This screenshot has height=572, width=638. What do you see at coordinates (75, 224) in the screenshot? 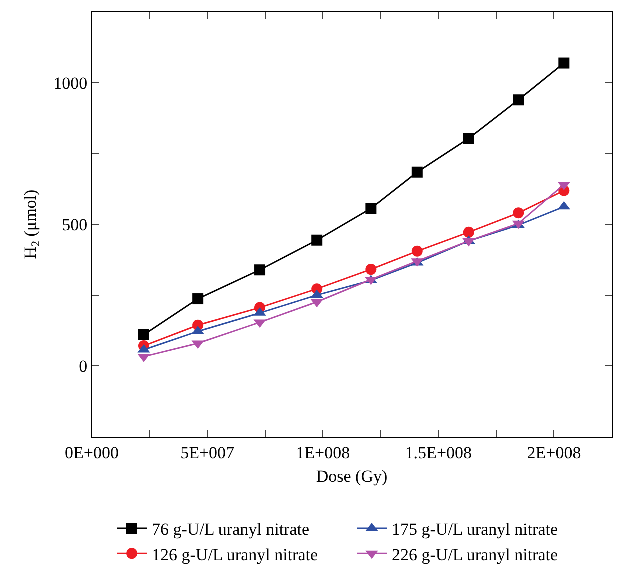
I see `y-tick-label: 500` at bounding box center [75, 224].